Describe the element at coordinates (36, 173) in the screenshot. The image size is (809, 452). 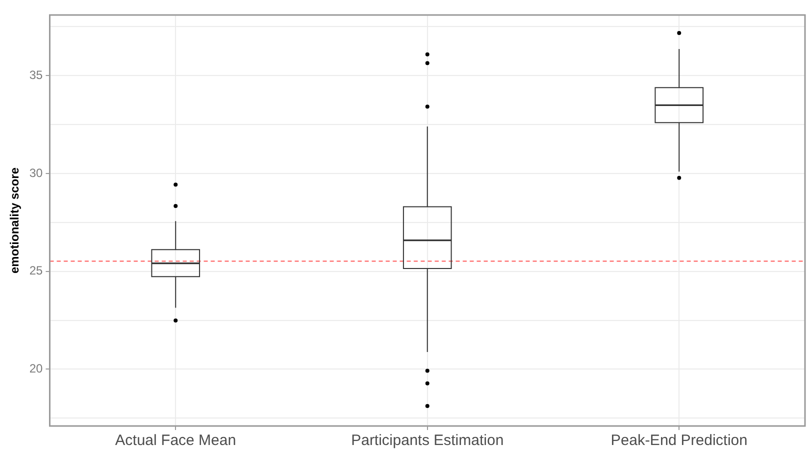
I see `y-tick-label: 30` at that location.